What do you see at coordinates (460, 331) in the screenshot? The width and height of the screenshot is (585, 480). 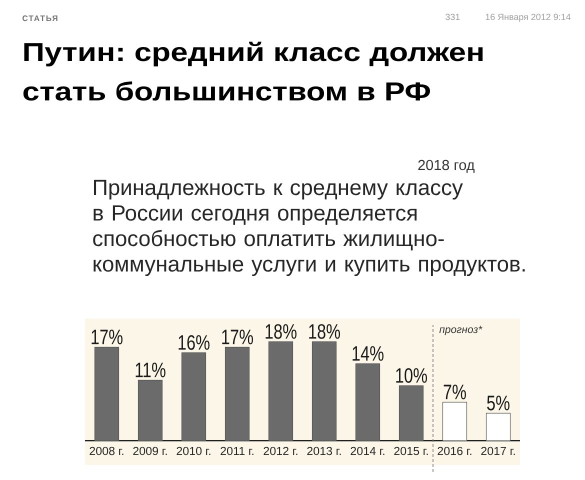 I see `text: прогноз*` at bounding box center [460, 331].